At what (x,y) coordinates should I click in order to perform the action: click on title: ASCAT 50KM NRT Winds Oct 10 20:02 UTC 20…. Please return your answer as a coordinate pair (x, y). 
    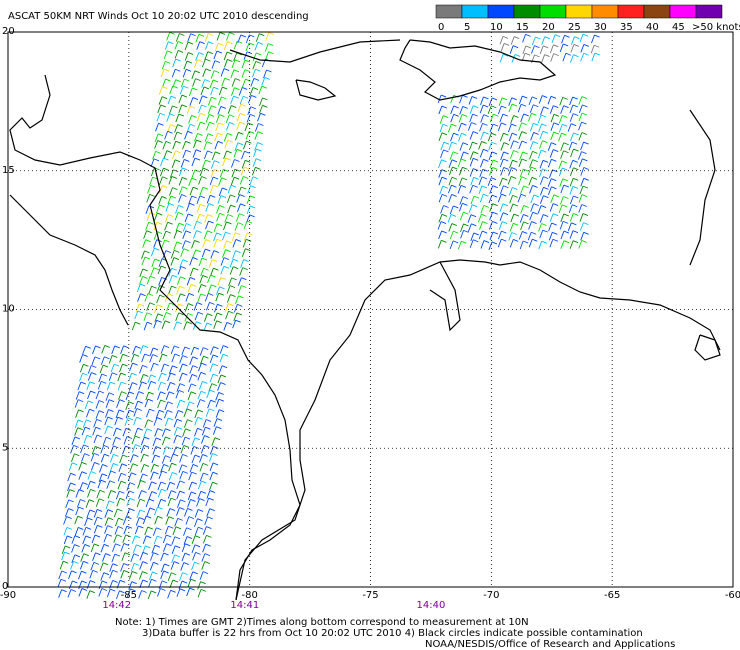
    Looking at the image, I should click on (158, 16).